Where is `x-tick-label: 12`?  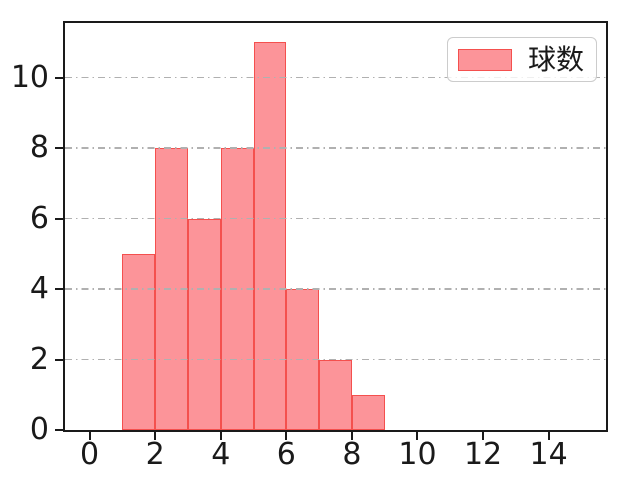
x-tick-label: 12 is located at coordinates (483, 454).